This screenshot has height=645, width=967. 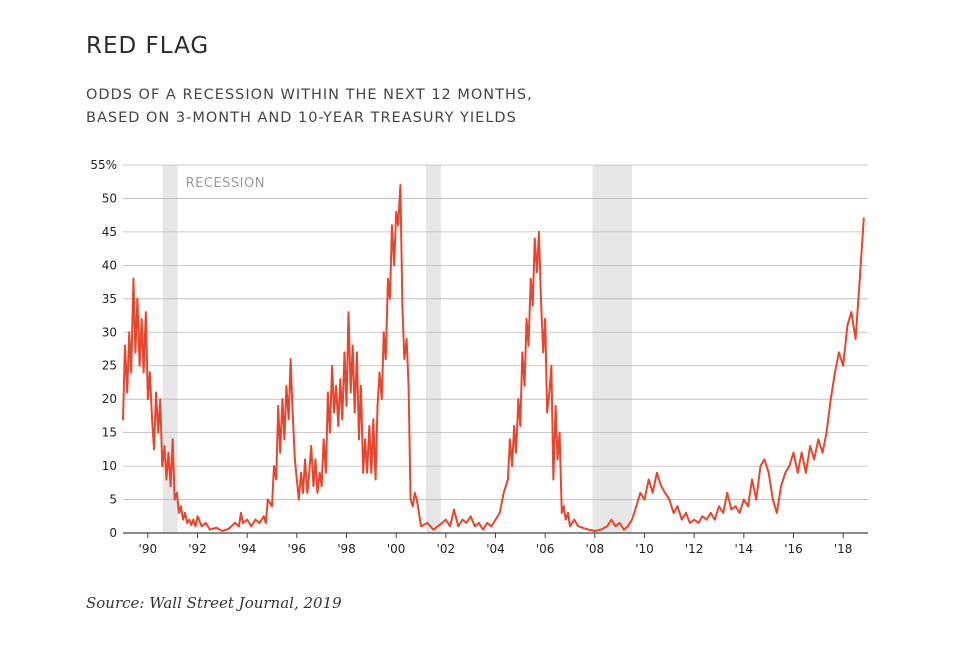 I want to click on y-tick-label: 15, so click(x=109, y=433).